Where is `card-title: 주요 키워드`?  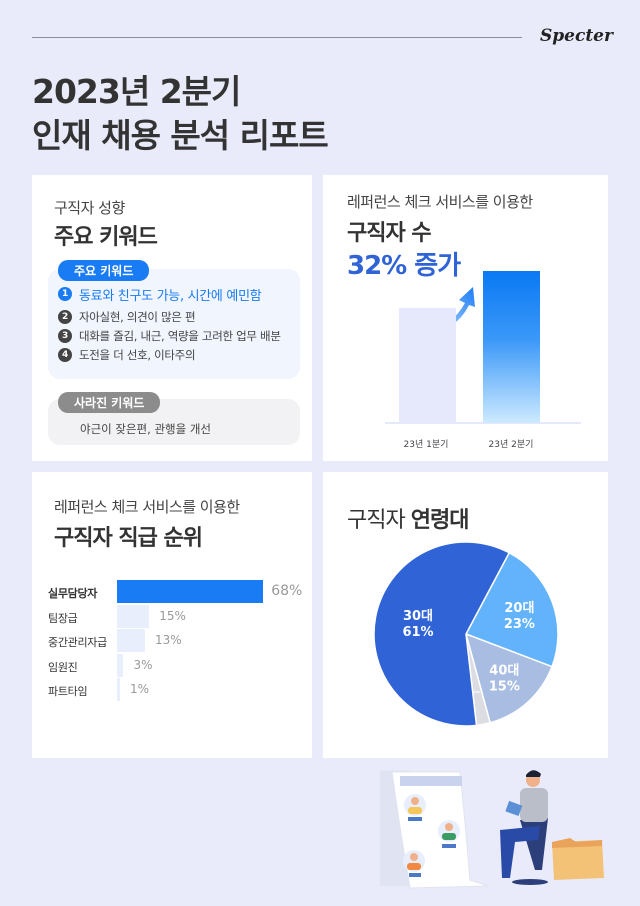
card-title: 주요 키워드 is located at coordinates (106, 237).